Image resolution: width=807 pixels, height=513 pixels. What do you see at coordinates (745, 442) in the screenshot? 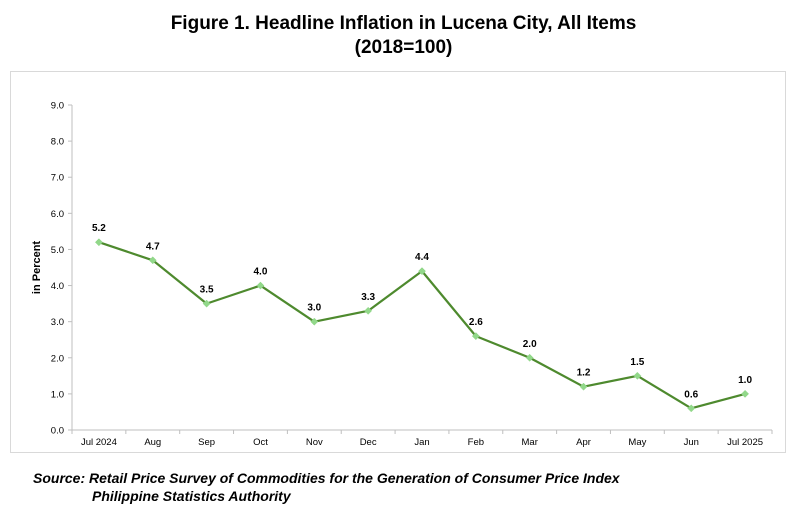
I see `x-tick-label: Jul 2025` at bounding box center [745, 442].